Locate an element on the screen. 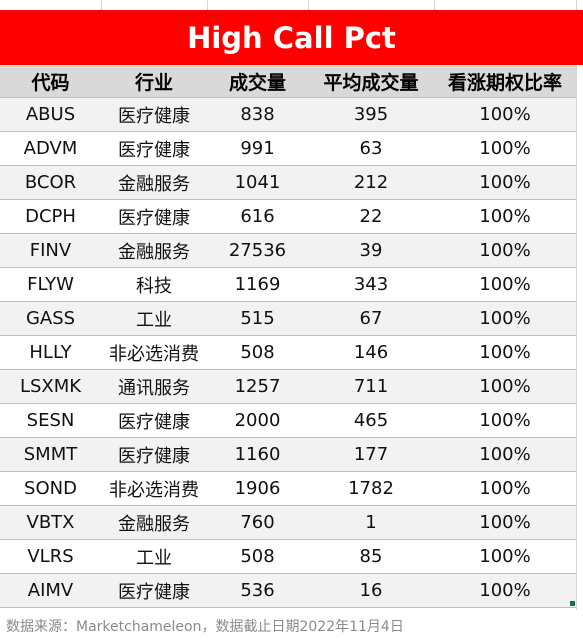 This screenshot has width=583, height=642. cell-volume: 616 is located at coordinates (257, 216).